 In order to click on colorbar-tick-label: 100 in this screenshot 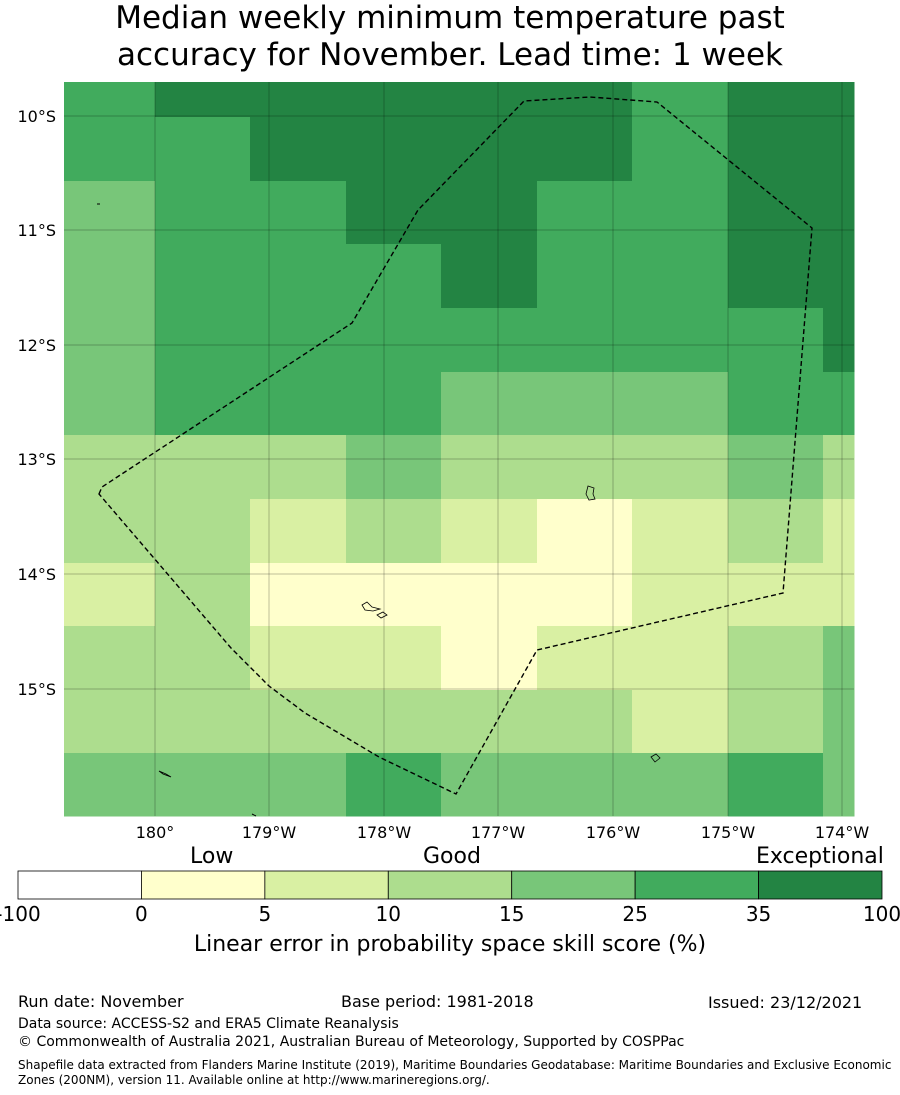, I will do `click(881, 914)`.